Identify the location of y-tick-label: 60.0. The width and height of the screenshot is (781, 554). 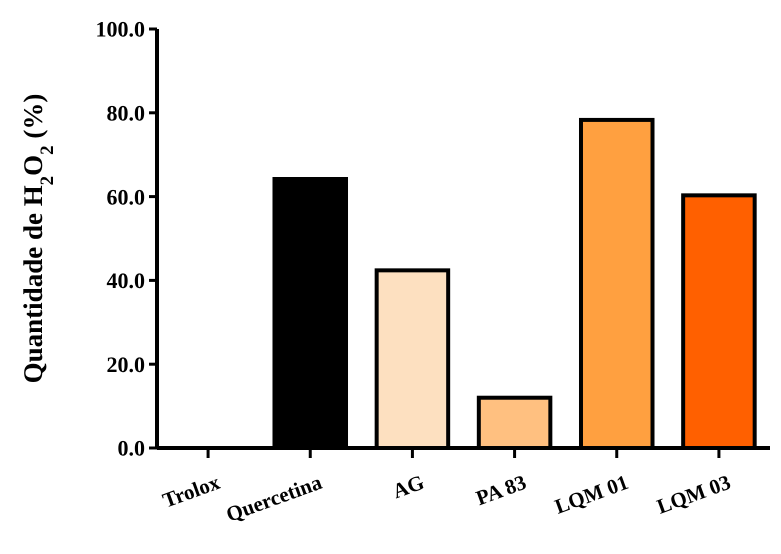
(125, 197).